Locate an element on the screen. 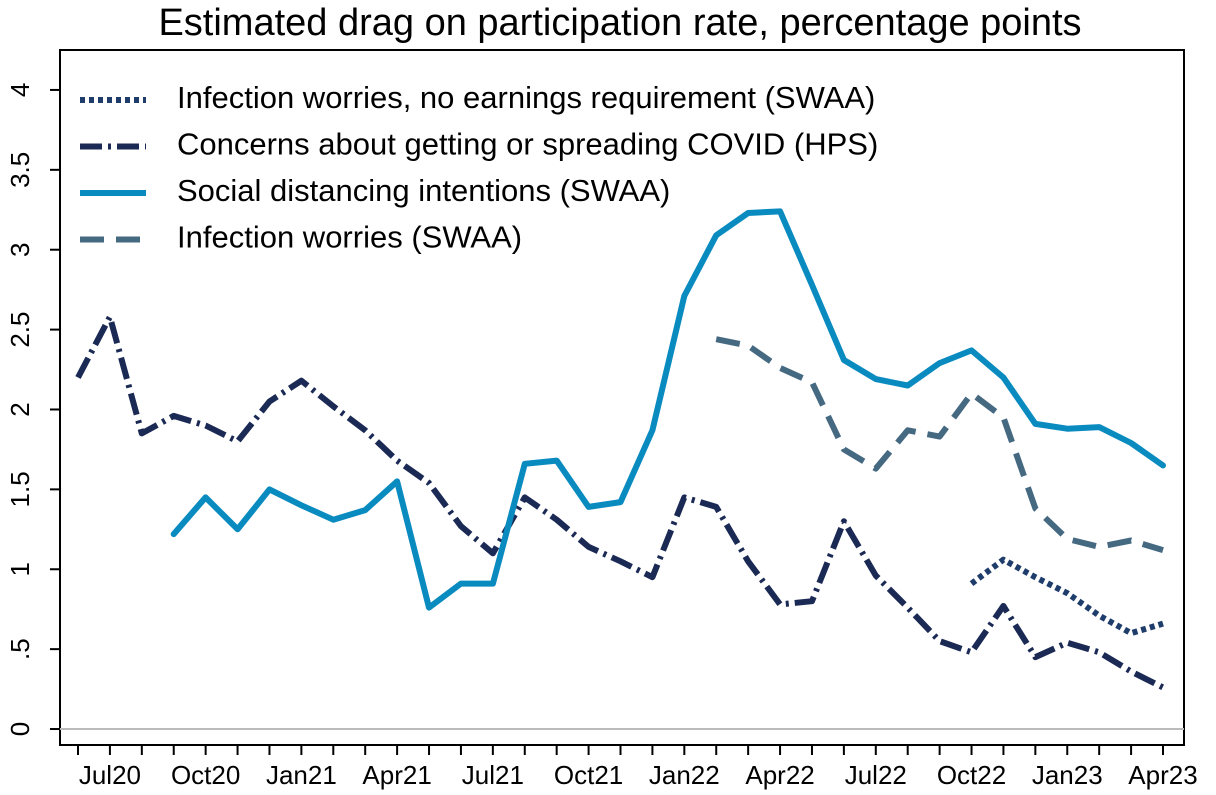 The height and width of the screenshot is (795, 1216). x-tick-label: Jan22 is located at coordinates (684, 775).